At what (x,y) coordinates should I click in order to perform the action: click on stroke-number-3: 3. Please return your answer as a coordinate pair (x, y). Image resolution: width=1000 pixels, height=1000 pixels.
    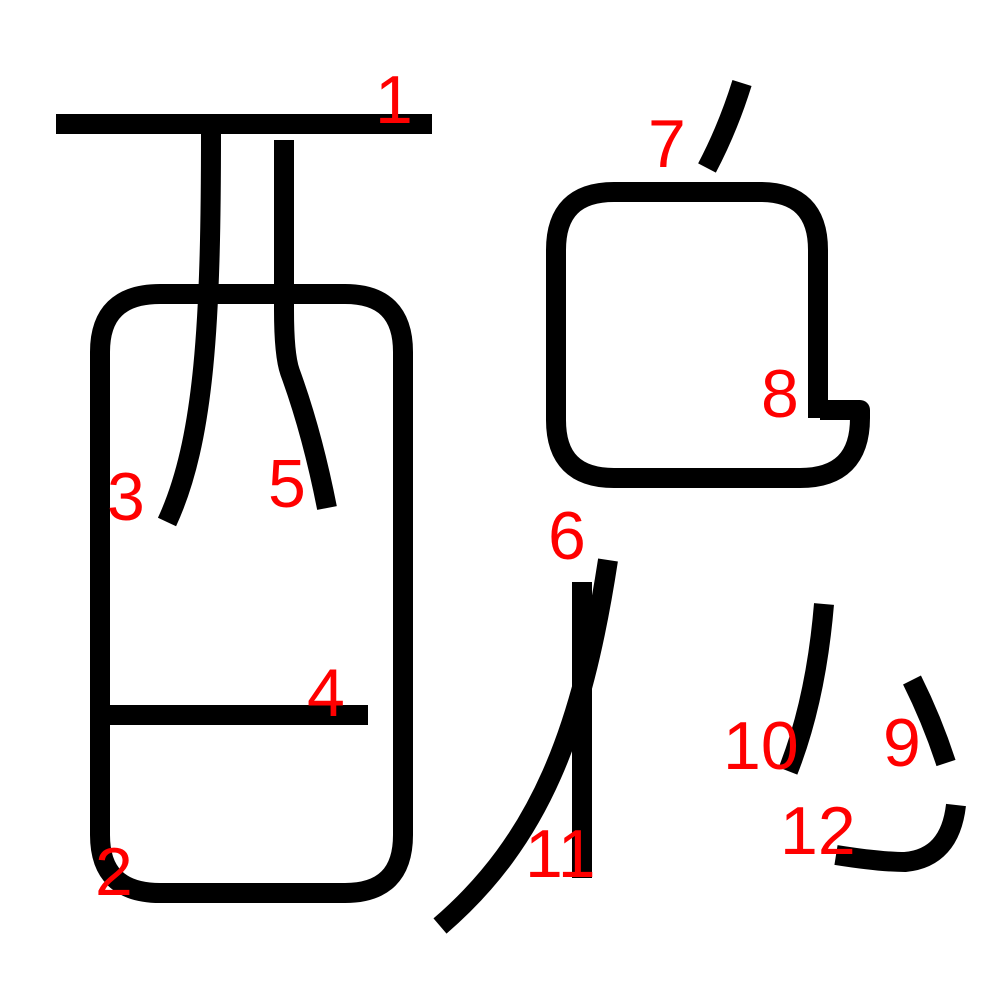
    Looking at the image, I should click on (126, 497).